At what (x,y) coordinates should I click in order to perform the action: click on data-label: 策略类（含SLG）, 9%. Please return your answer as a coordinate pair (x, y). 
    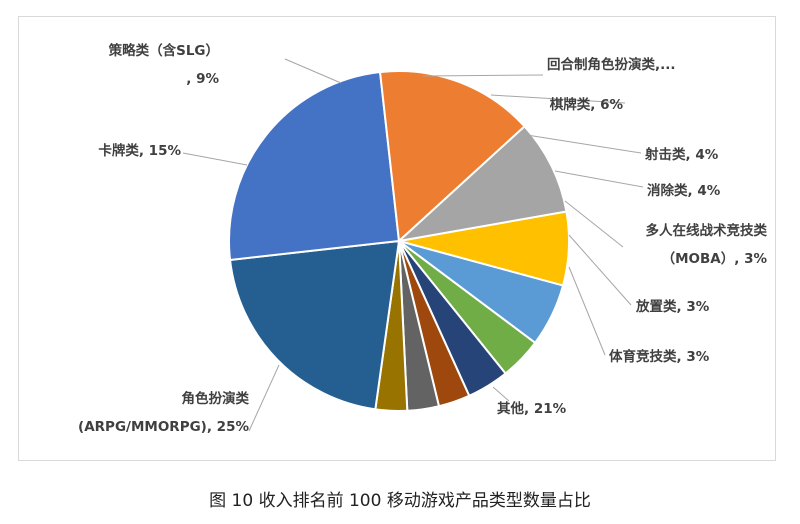
    Looking at the image, I should click on (164, 64).